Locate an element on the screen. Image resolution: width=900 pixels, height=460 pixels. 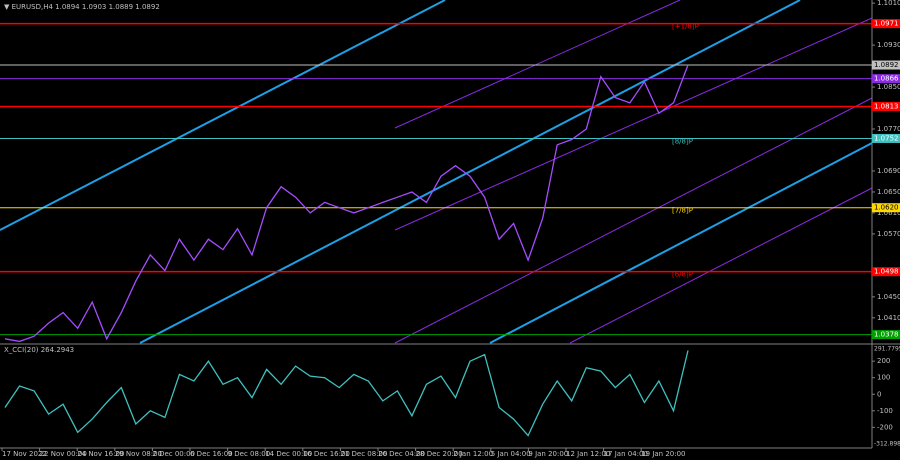
level-label: 1.0752 is located at coordinates (886, 138).